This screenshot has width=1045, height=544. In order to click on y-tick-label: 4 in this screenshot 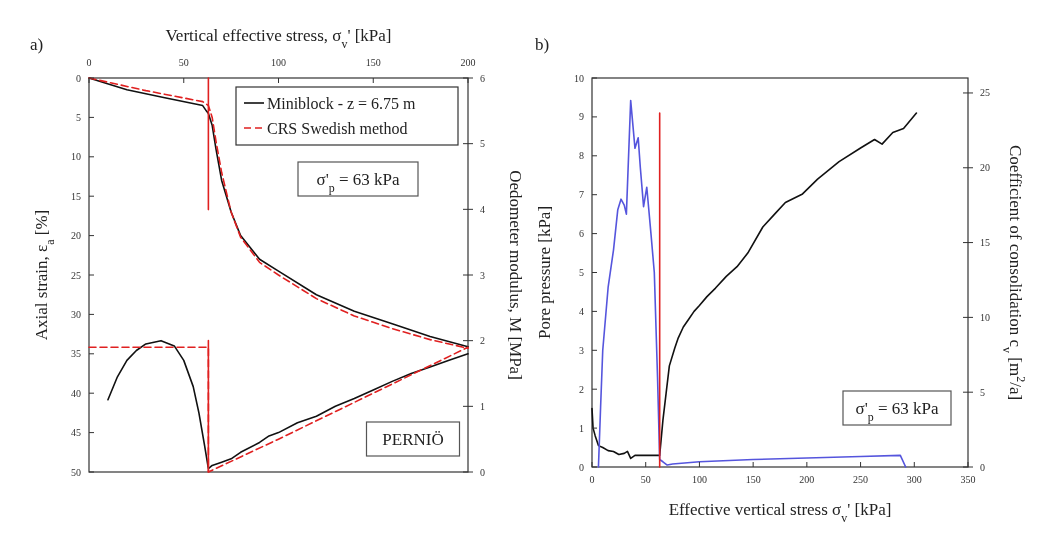, I will do `click(581, 311)`.